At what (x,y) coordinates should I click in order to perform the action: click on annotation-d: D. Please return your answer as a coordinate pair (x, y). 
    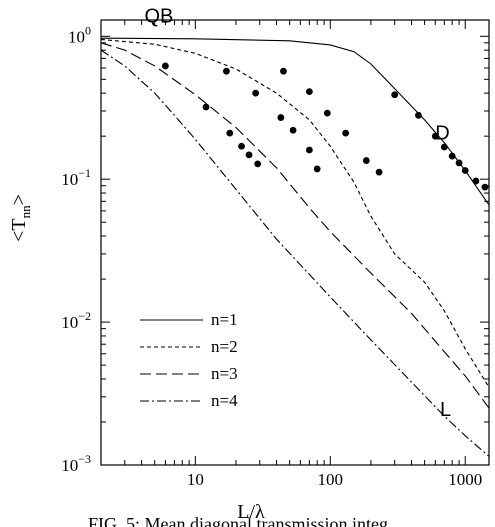
    Looking at the image, I should click on (442, 133).